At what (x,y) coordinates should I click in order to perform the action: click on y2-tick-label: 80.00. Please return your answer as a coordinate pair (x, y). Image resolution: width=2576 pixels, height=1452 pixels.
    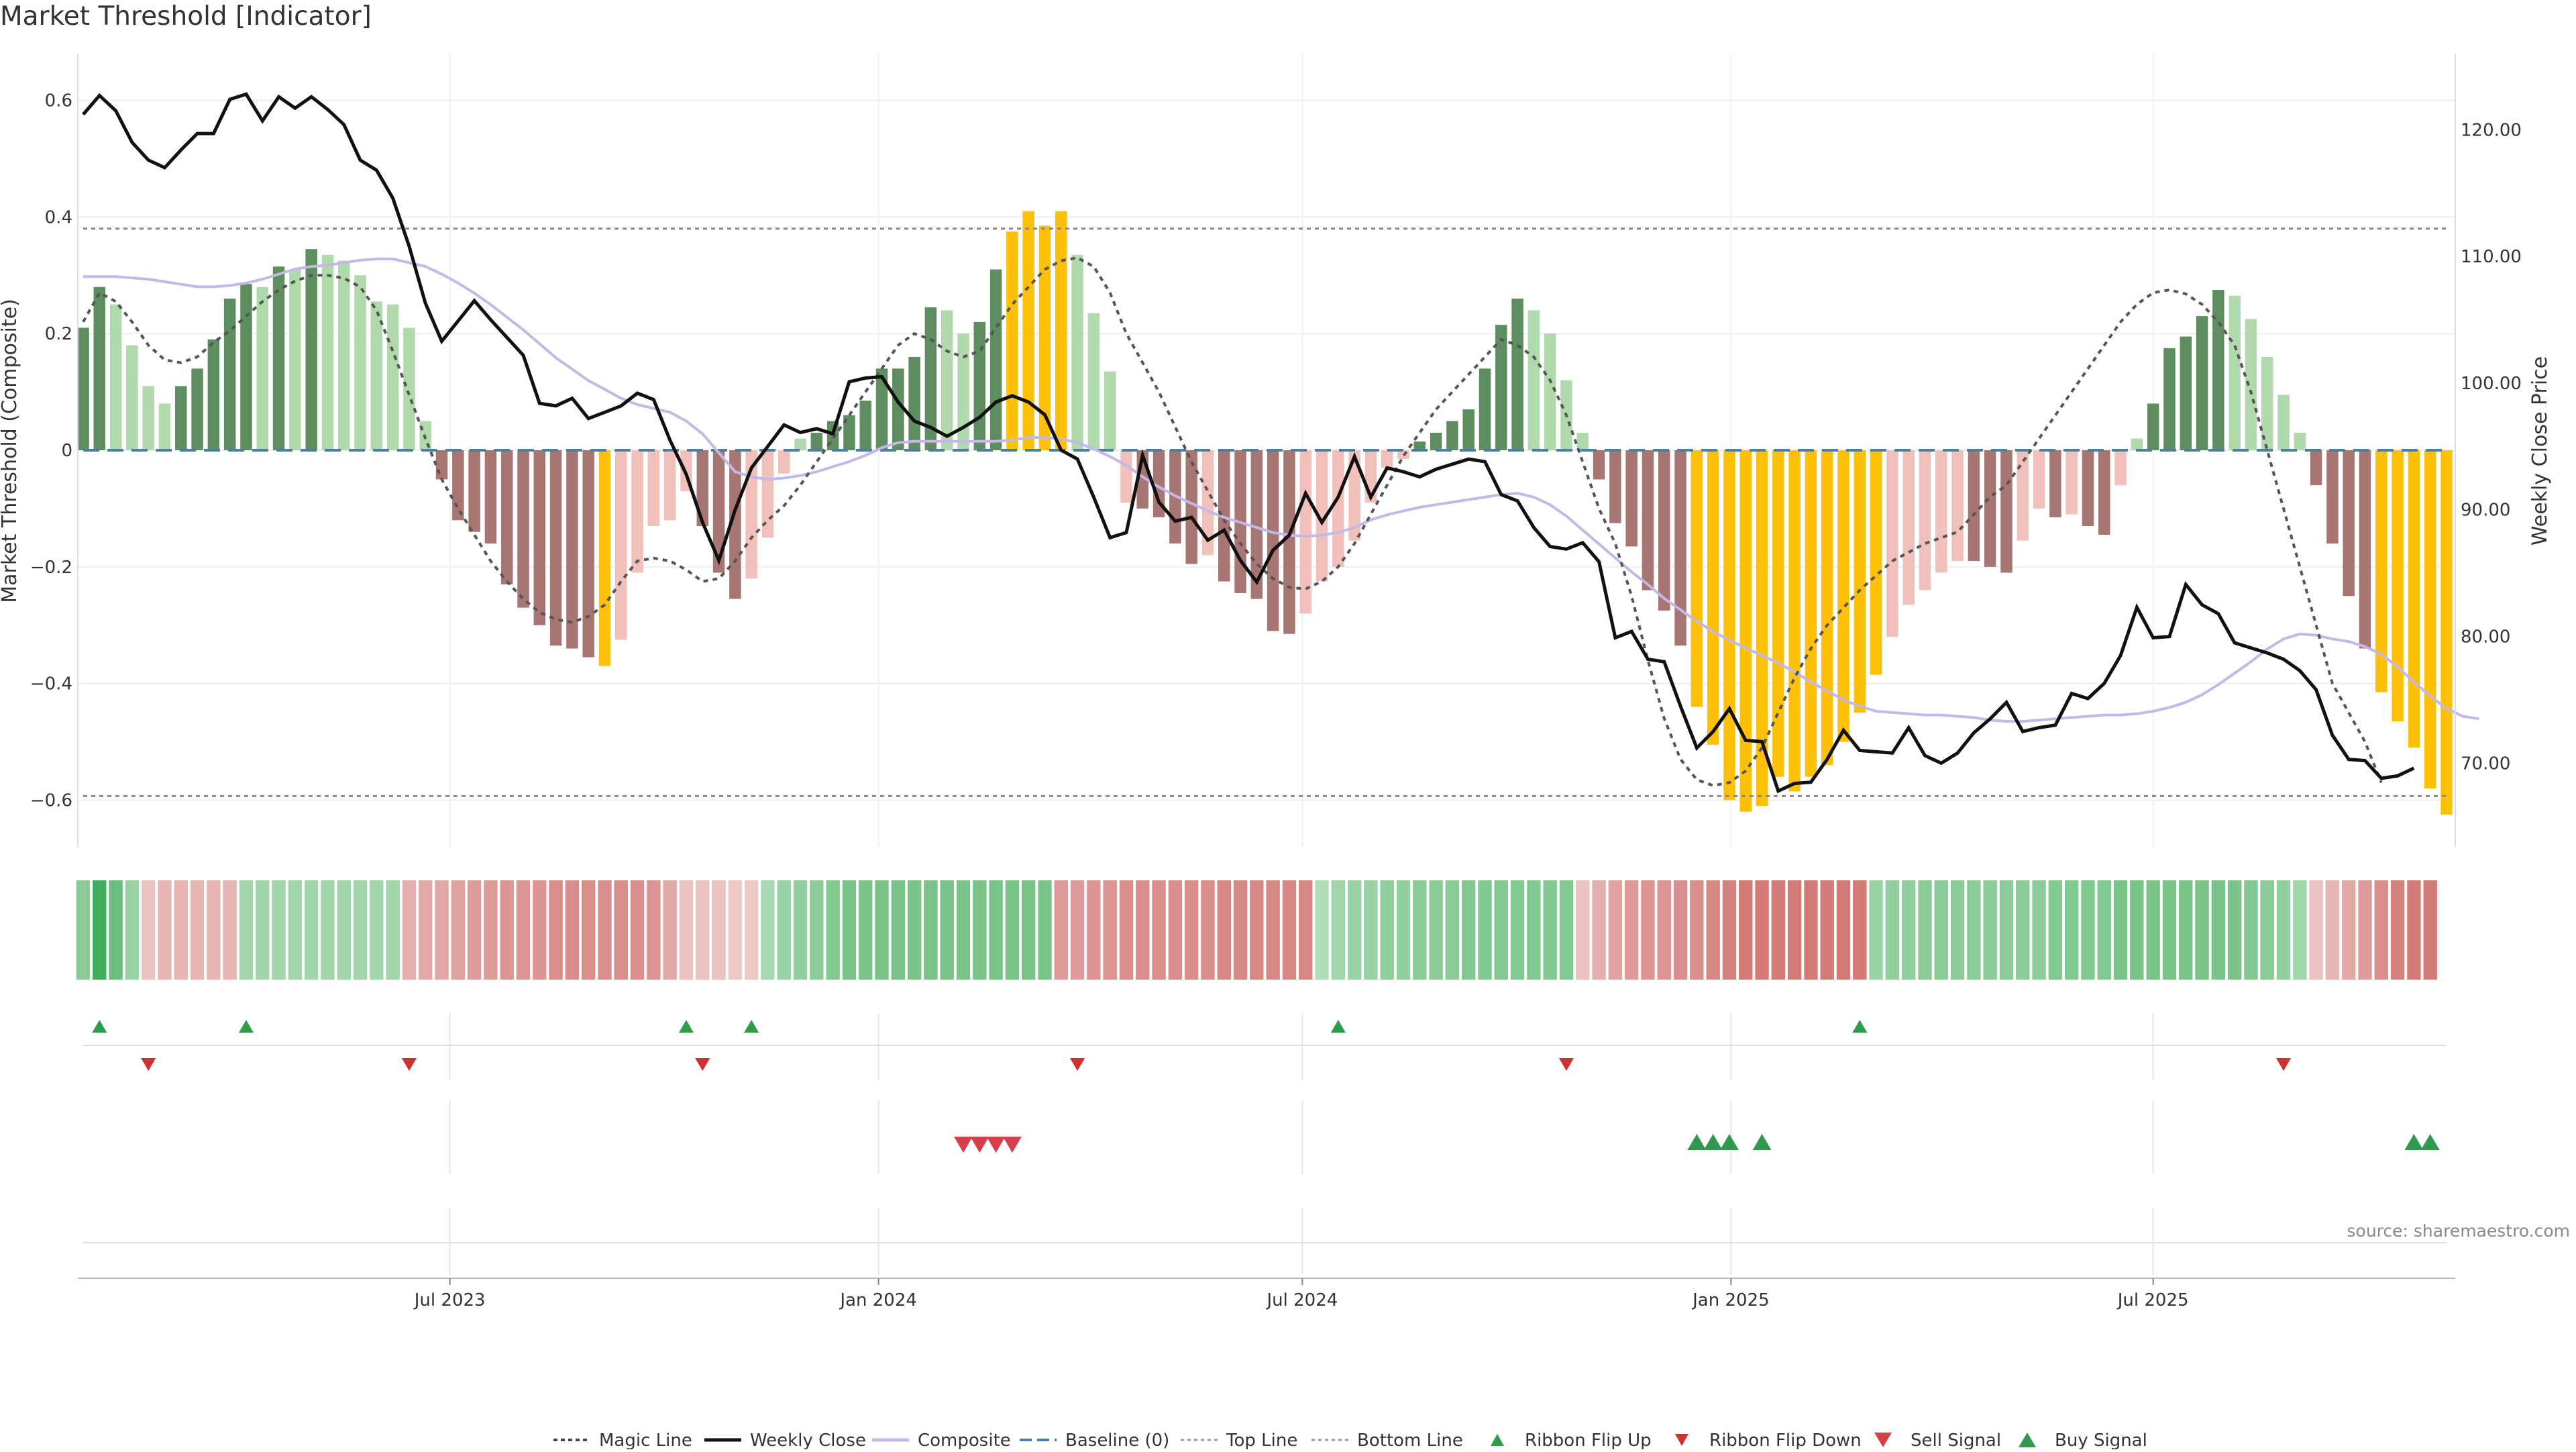
    Looking at the image, I should click on (2485, 637).